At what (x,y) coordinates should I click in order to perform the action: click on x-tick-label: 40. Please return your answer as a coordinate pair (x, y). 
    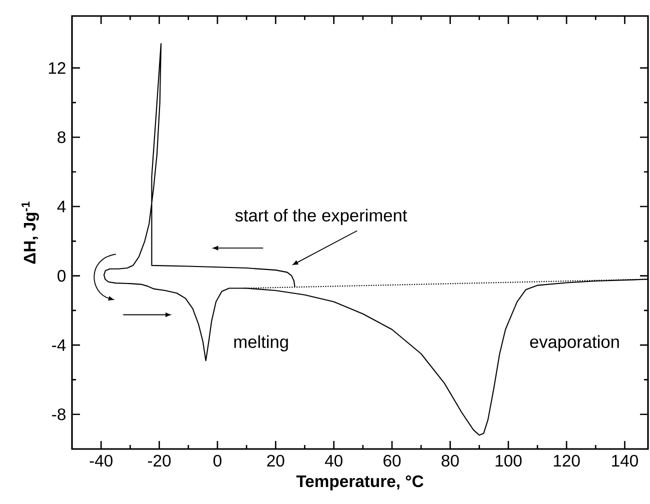
    Looking at the image, I should click on (333, 460).